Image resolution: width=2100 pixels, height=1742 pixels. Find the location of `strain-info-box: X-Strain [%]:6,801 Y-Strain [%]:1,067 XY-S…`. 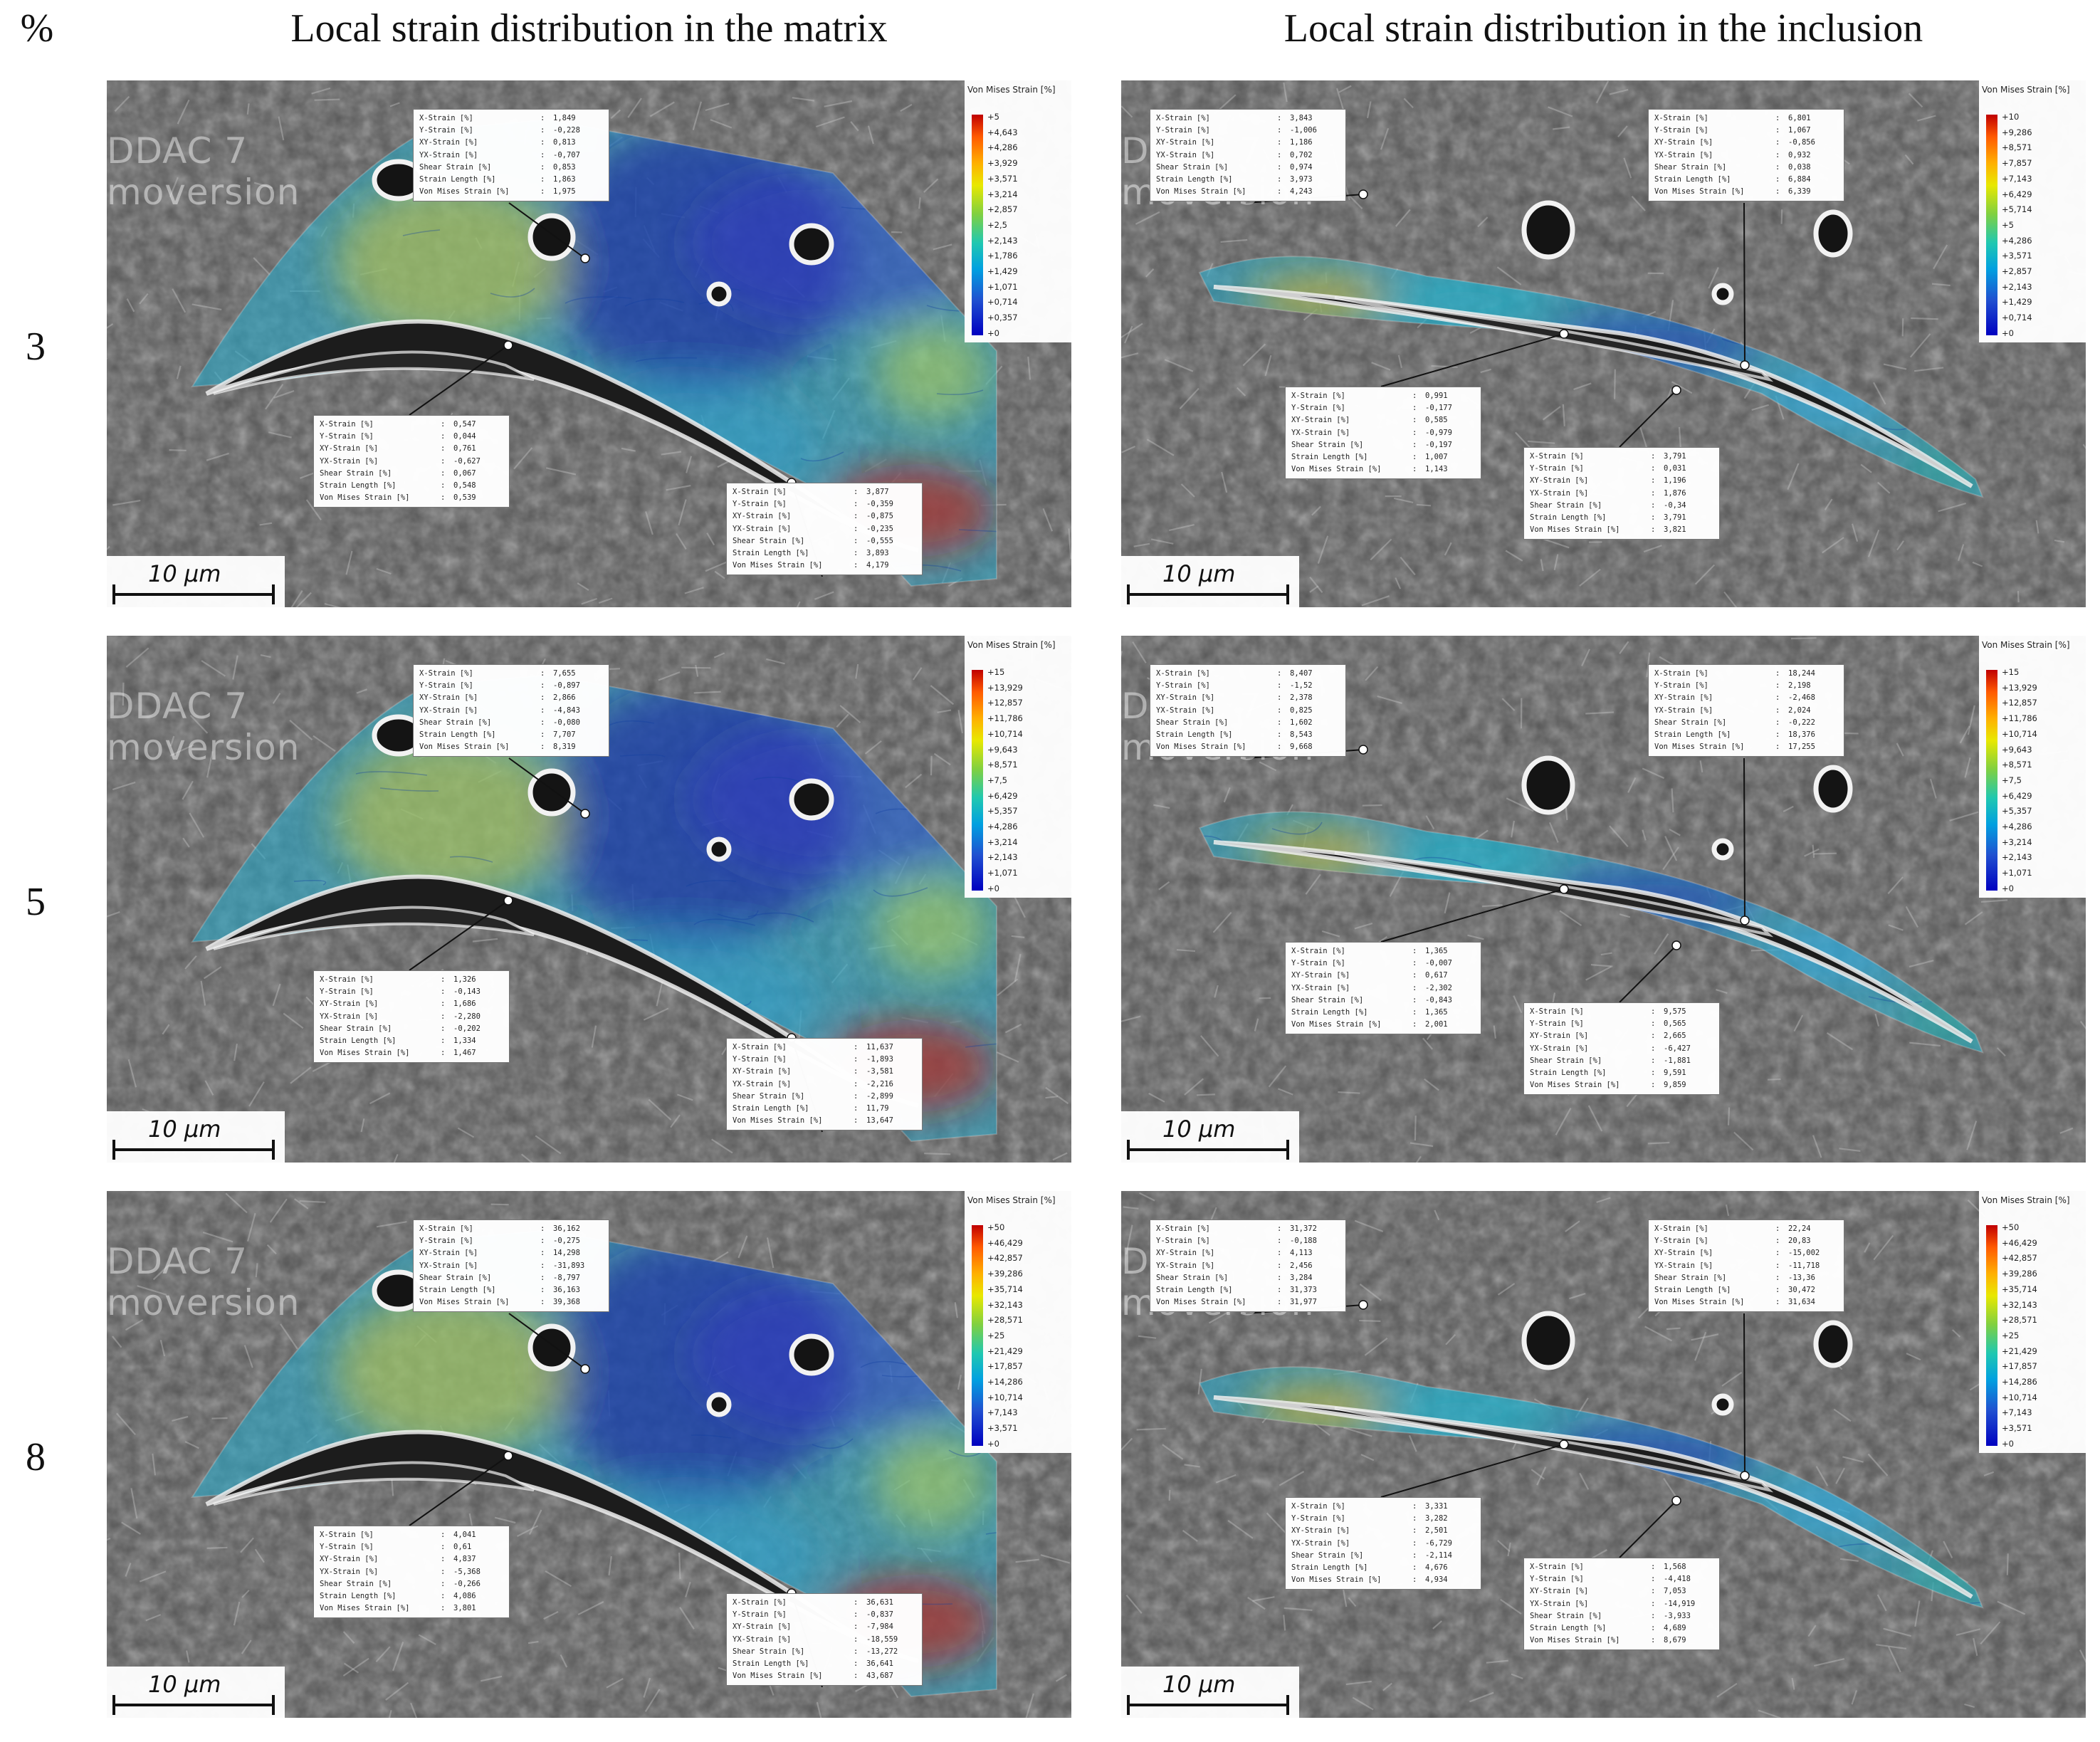

strain-info-box: X-Strain [%]:6,801 Y-Strain [%]:1,067 XY-S… is located at coordinates (1746, 155).